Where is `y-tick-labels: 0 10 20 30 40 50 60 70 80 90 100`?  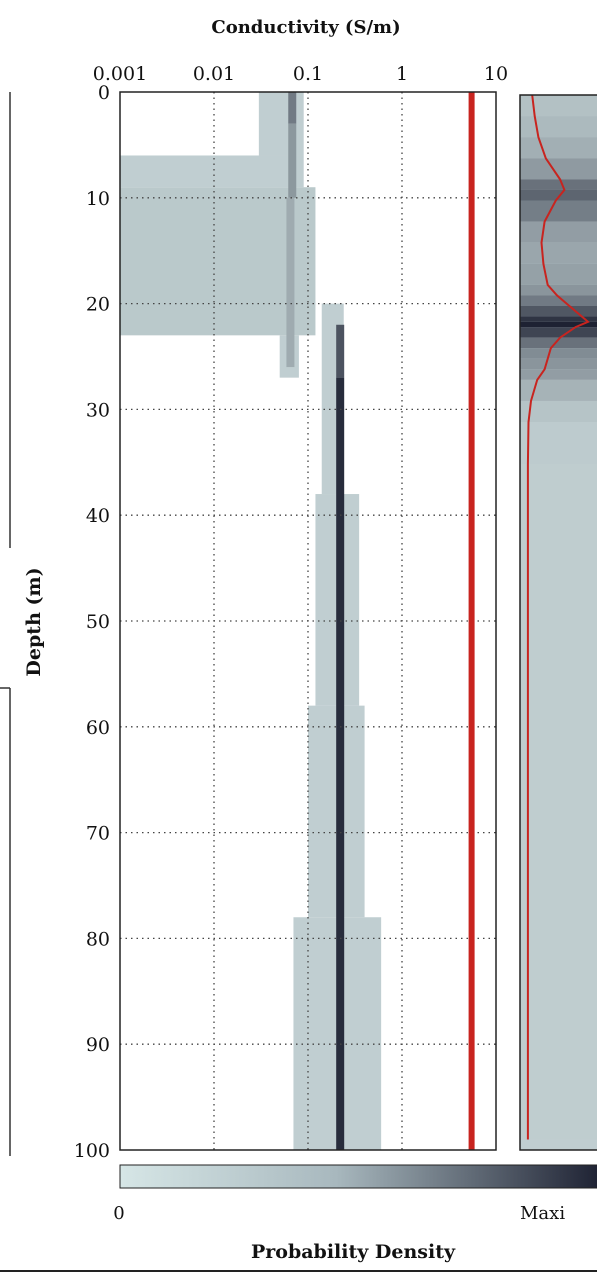
y-tick-labels: 0 10 20 30 40 50 60 70 80 90 100 is located at coordinates (92, 622).